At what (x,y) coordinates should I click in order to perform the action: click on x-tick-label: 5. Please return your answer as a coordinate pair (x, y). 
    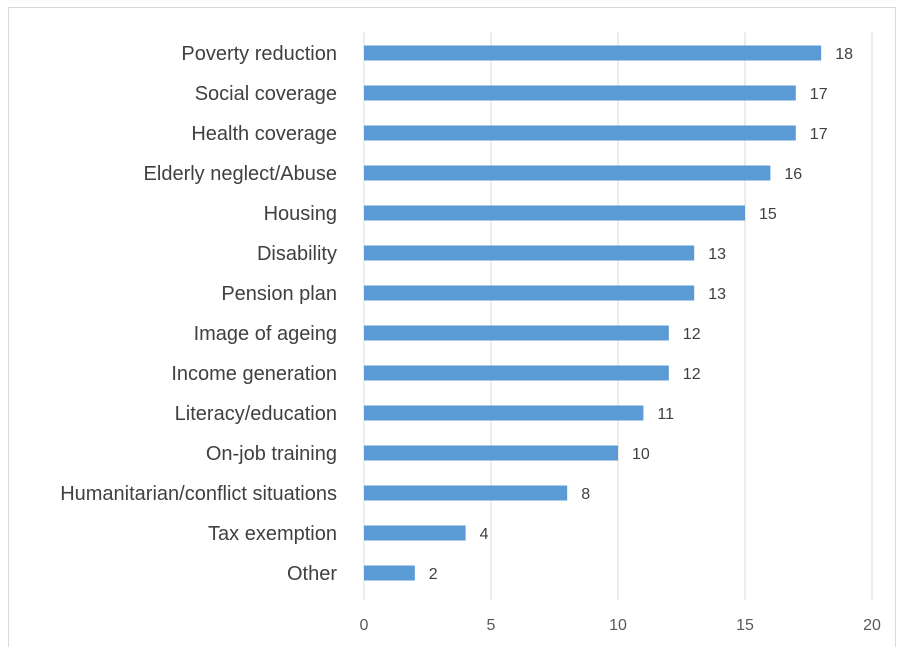
    Looking at the image, I should click on (491, 625).